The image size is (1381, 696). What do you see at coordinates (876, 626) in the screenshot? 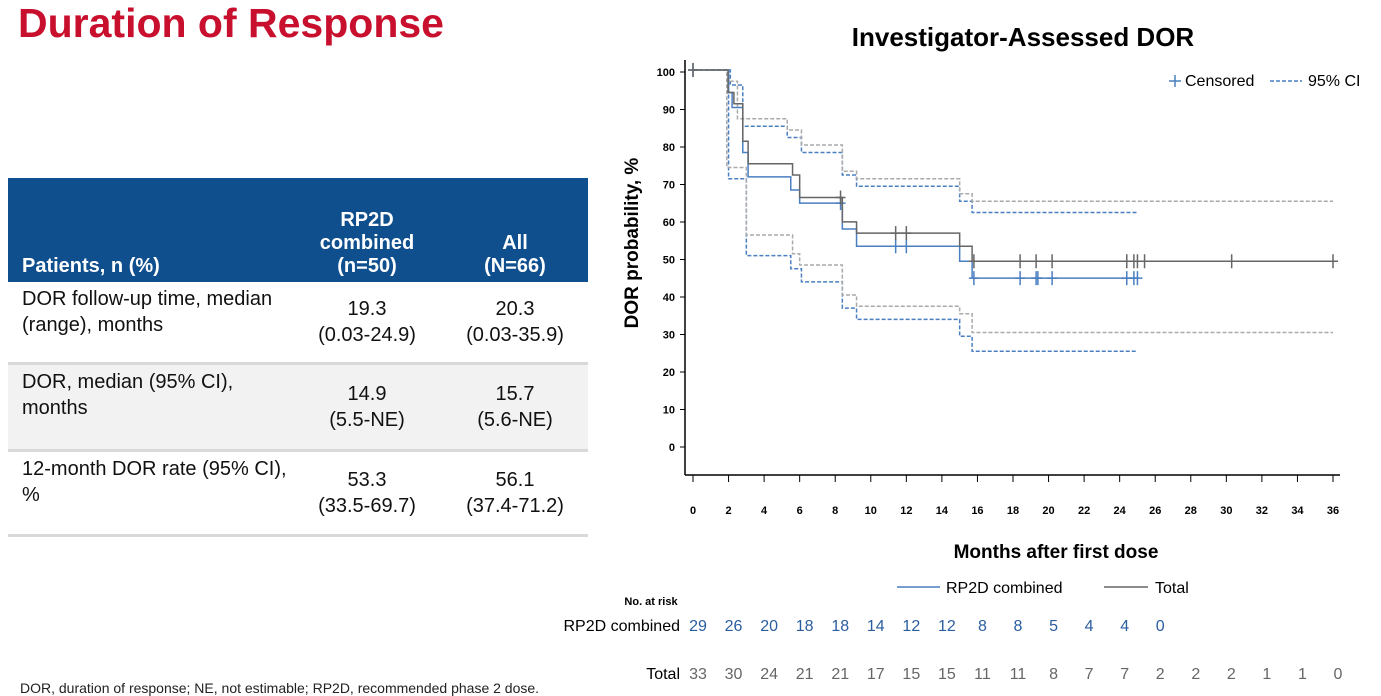
I see `risk-value: 14` at bounding box center [876, 626].